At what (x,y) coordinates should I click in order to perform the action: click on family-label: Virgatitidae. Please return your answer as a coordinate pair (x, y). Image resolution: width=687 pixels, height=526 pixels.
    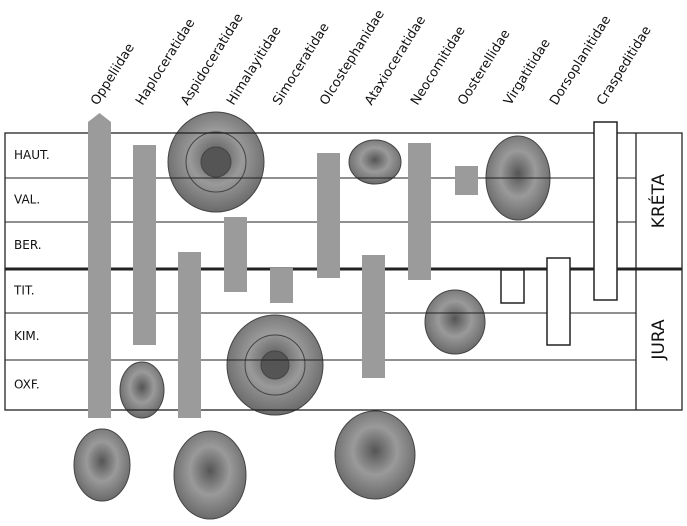
    Looking at the image, I should click on (527, 72).